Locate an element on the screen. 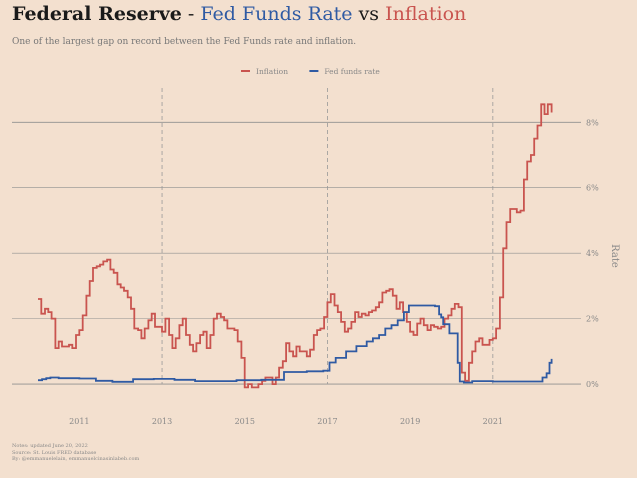  x-tick-label: 2015 is located at coordinates (245, 421).